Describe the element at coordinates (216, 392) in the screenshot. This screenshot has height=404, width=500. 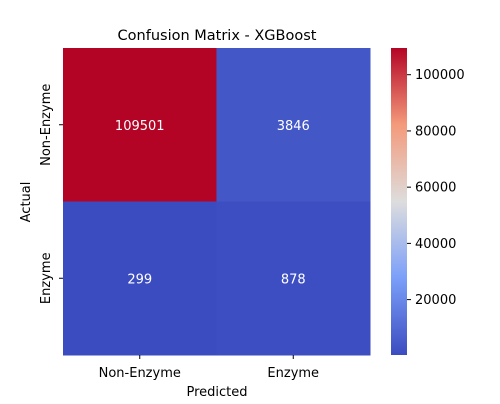
I see `x-axis-label: Predicted` at that location.